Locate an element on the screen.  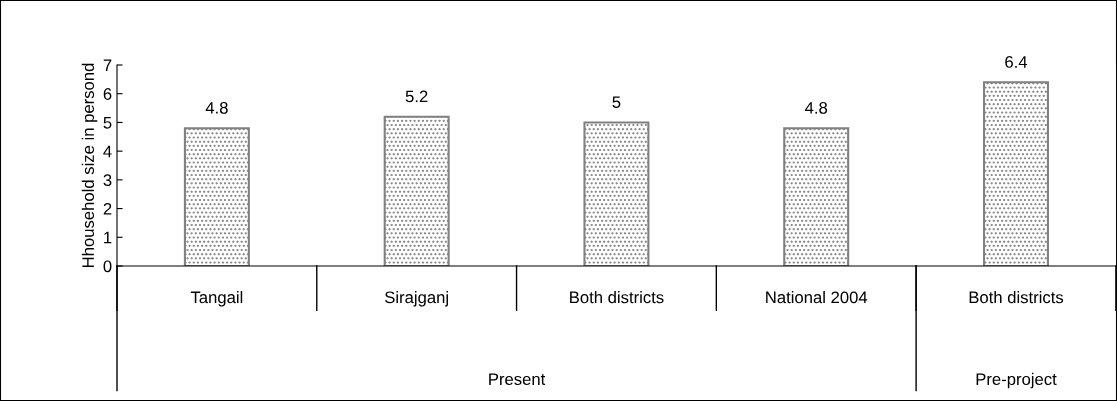
y-tick-label: 3 is located at coordinates (107, 180).